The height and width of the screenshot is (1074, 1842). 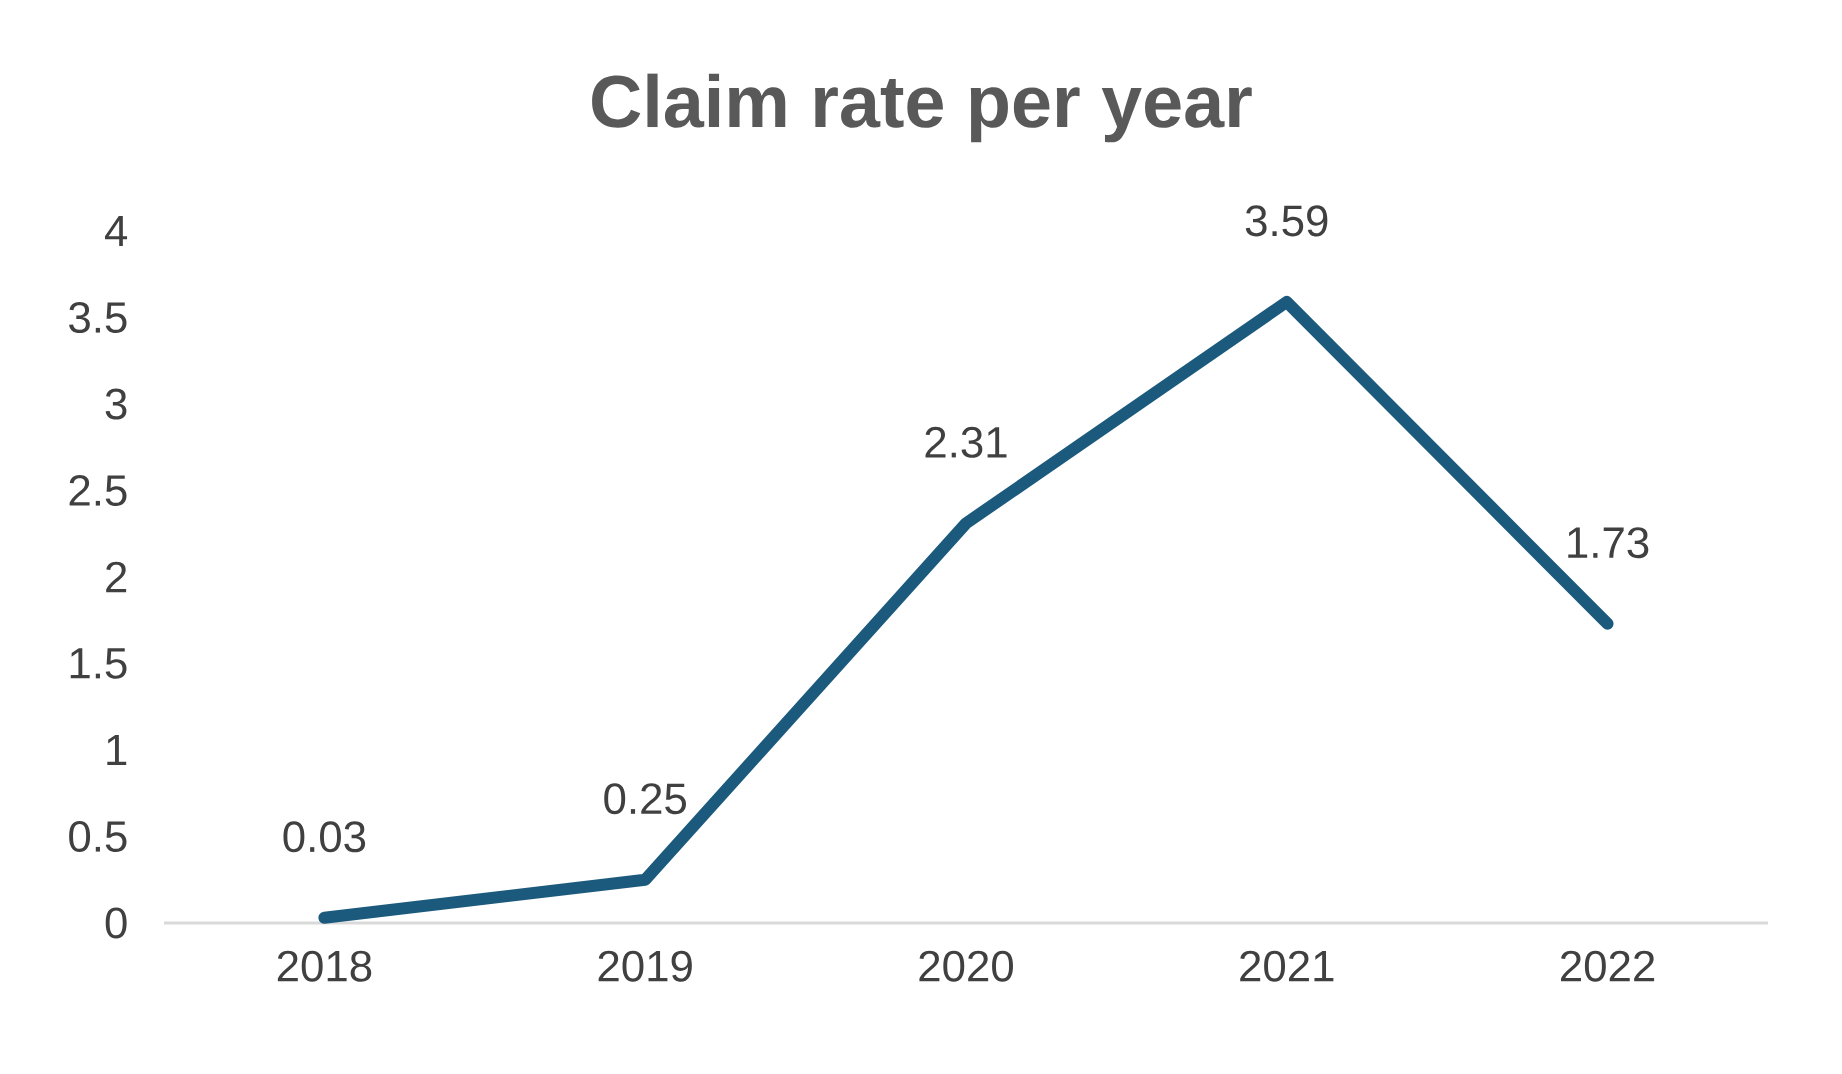 I want to click on y-tick-label: 2.5, so click(x=98, y=490).